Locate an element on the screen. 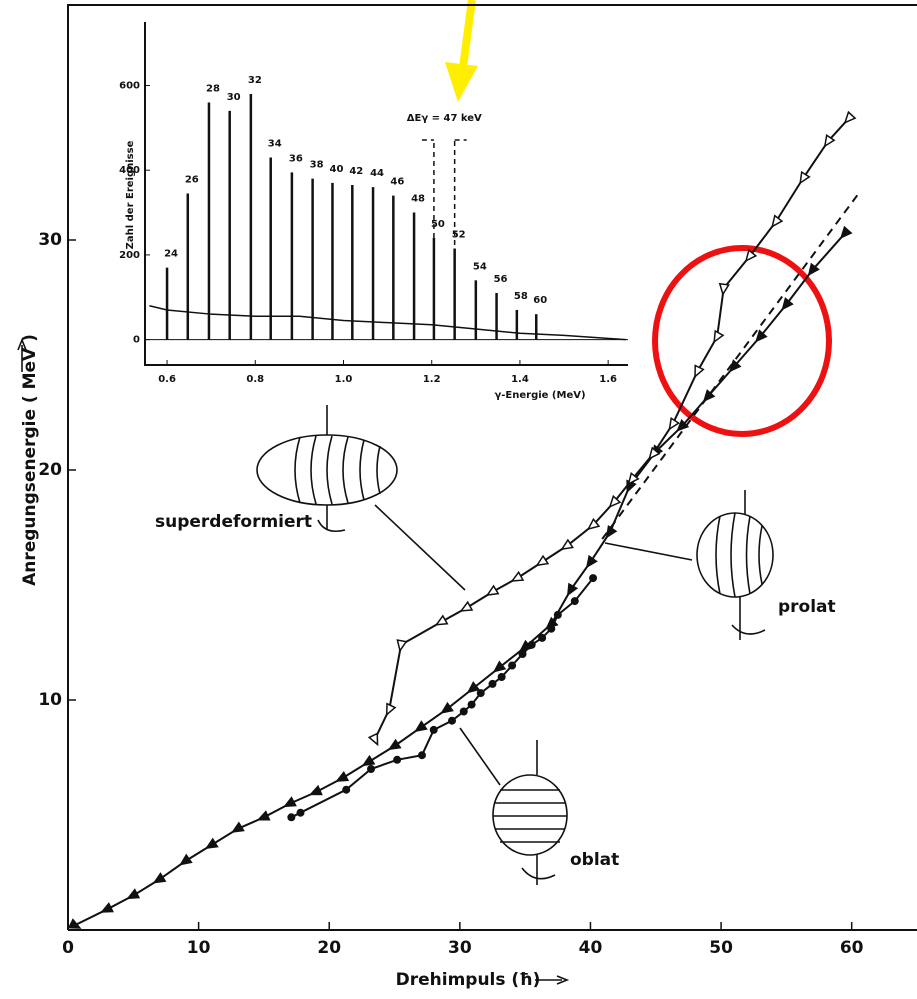 The width and height of the screenshot is (917, 999). x-tick-label: 0.8 is located at coordinates (255, 379).